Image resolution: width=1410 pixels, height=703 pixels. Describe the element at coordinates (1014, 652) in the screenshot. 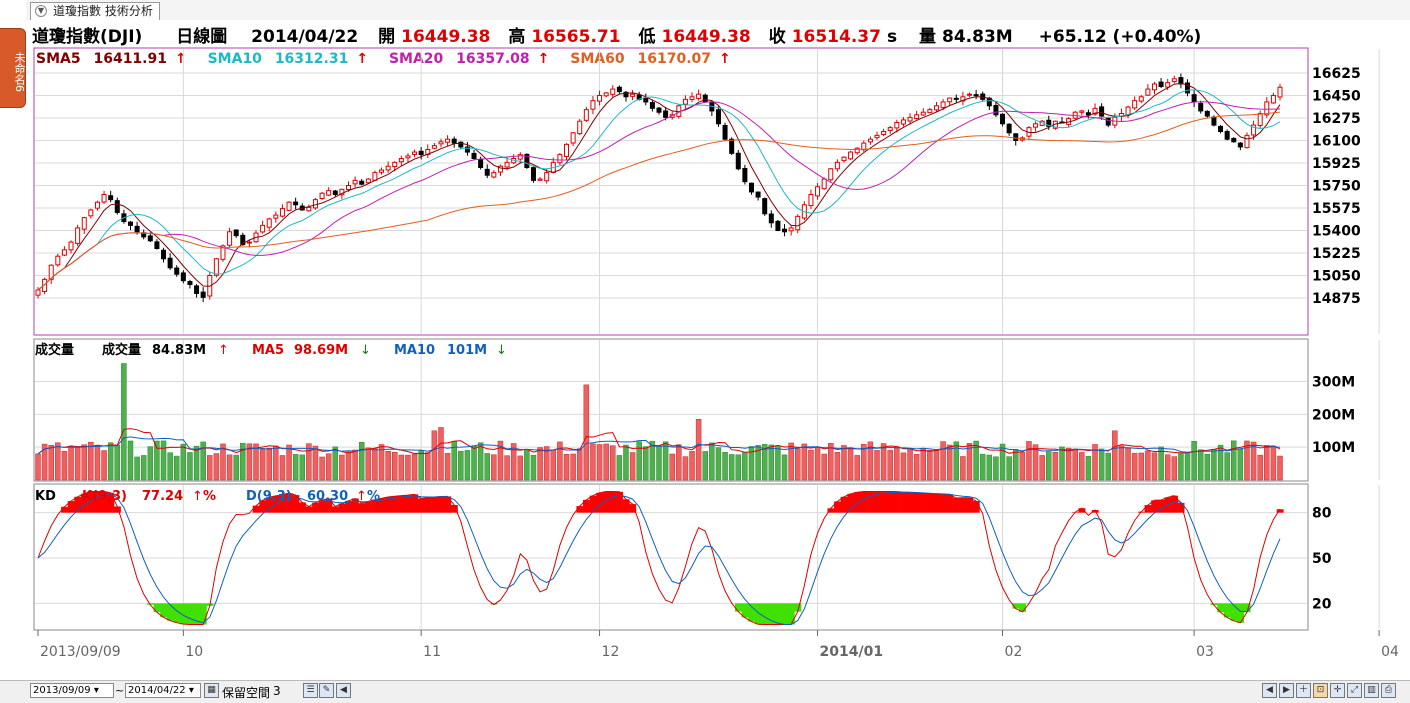

I see `x-tick-label: 02` at that location.